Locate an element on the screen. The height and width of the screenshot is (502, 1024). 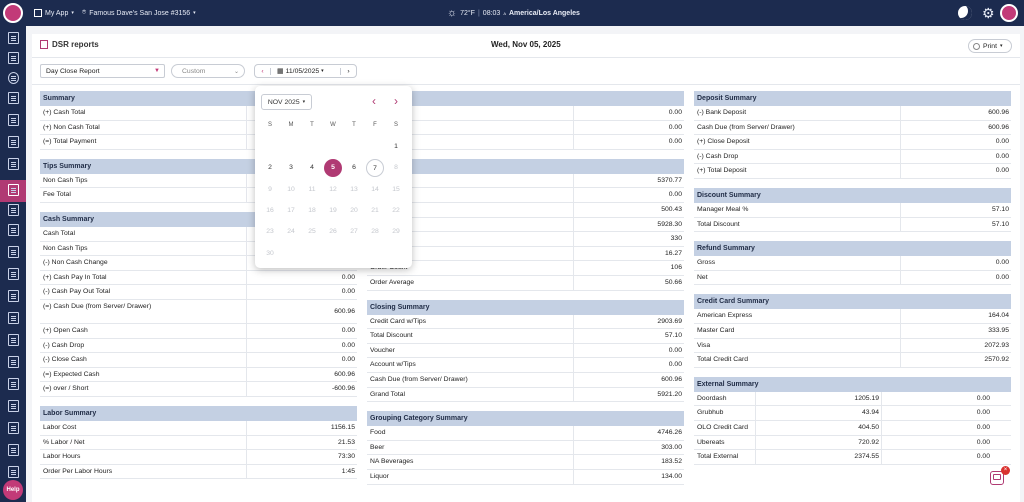
row-label: (-) Cash Pay Out Total is located at coordinates (143, 292).